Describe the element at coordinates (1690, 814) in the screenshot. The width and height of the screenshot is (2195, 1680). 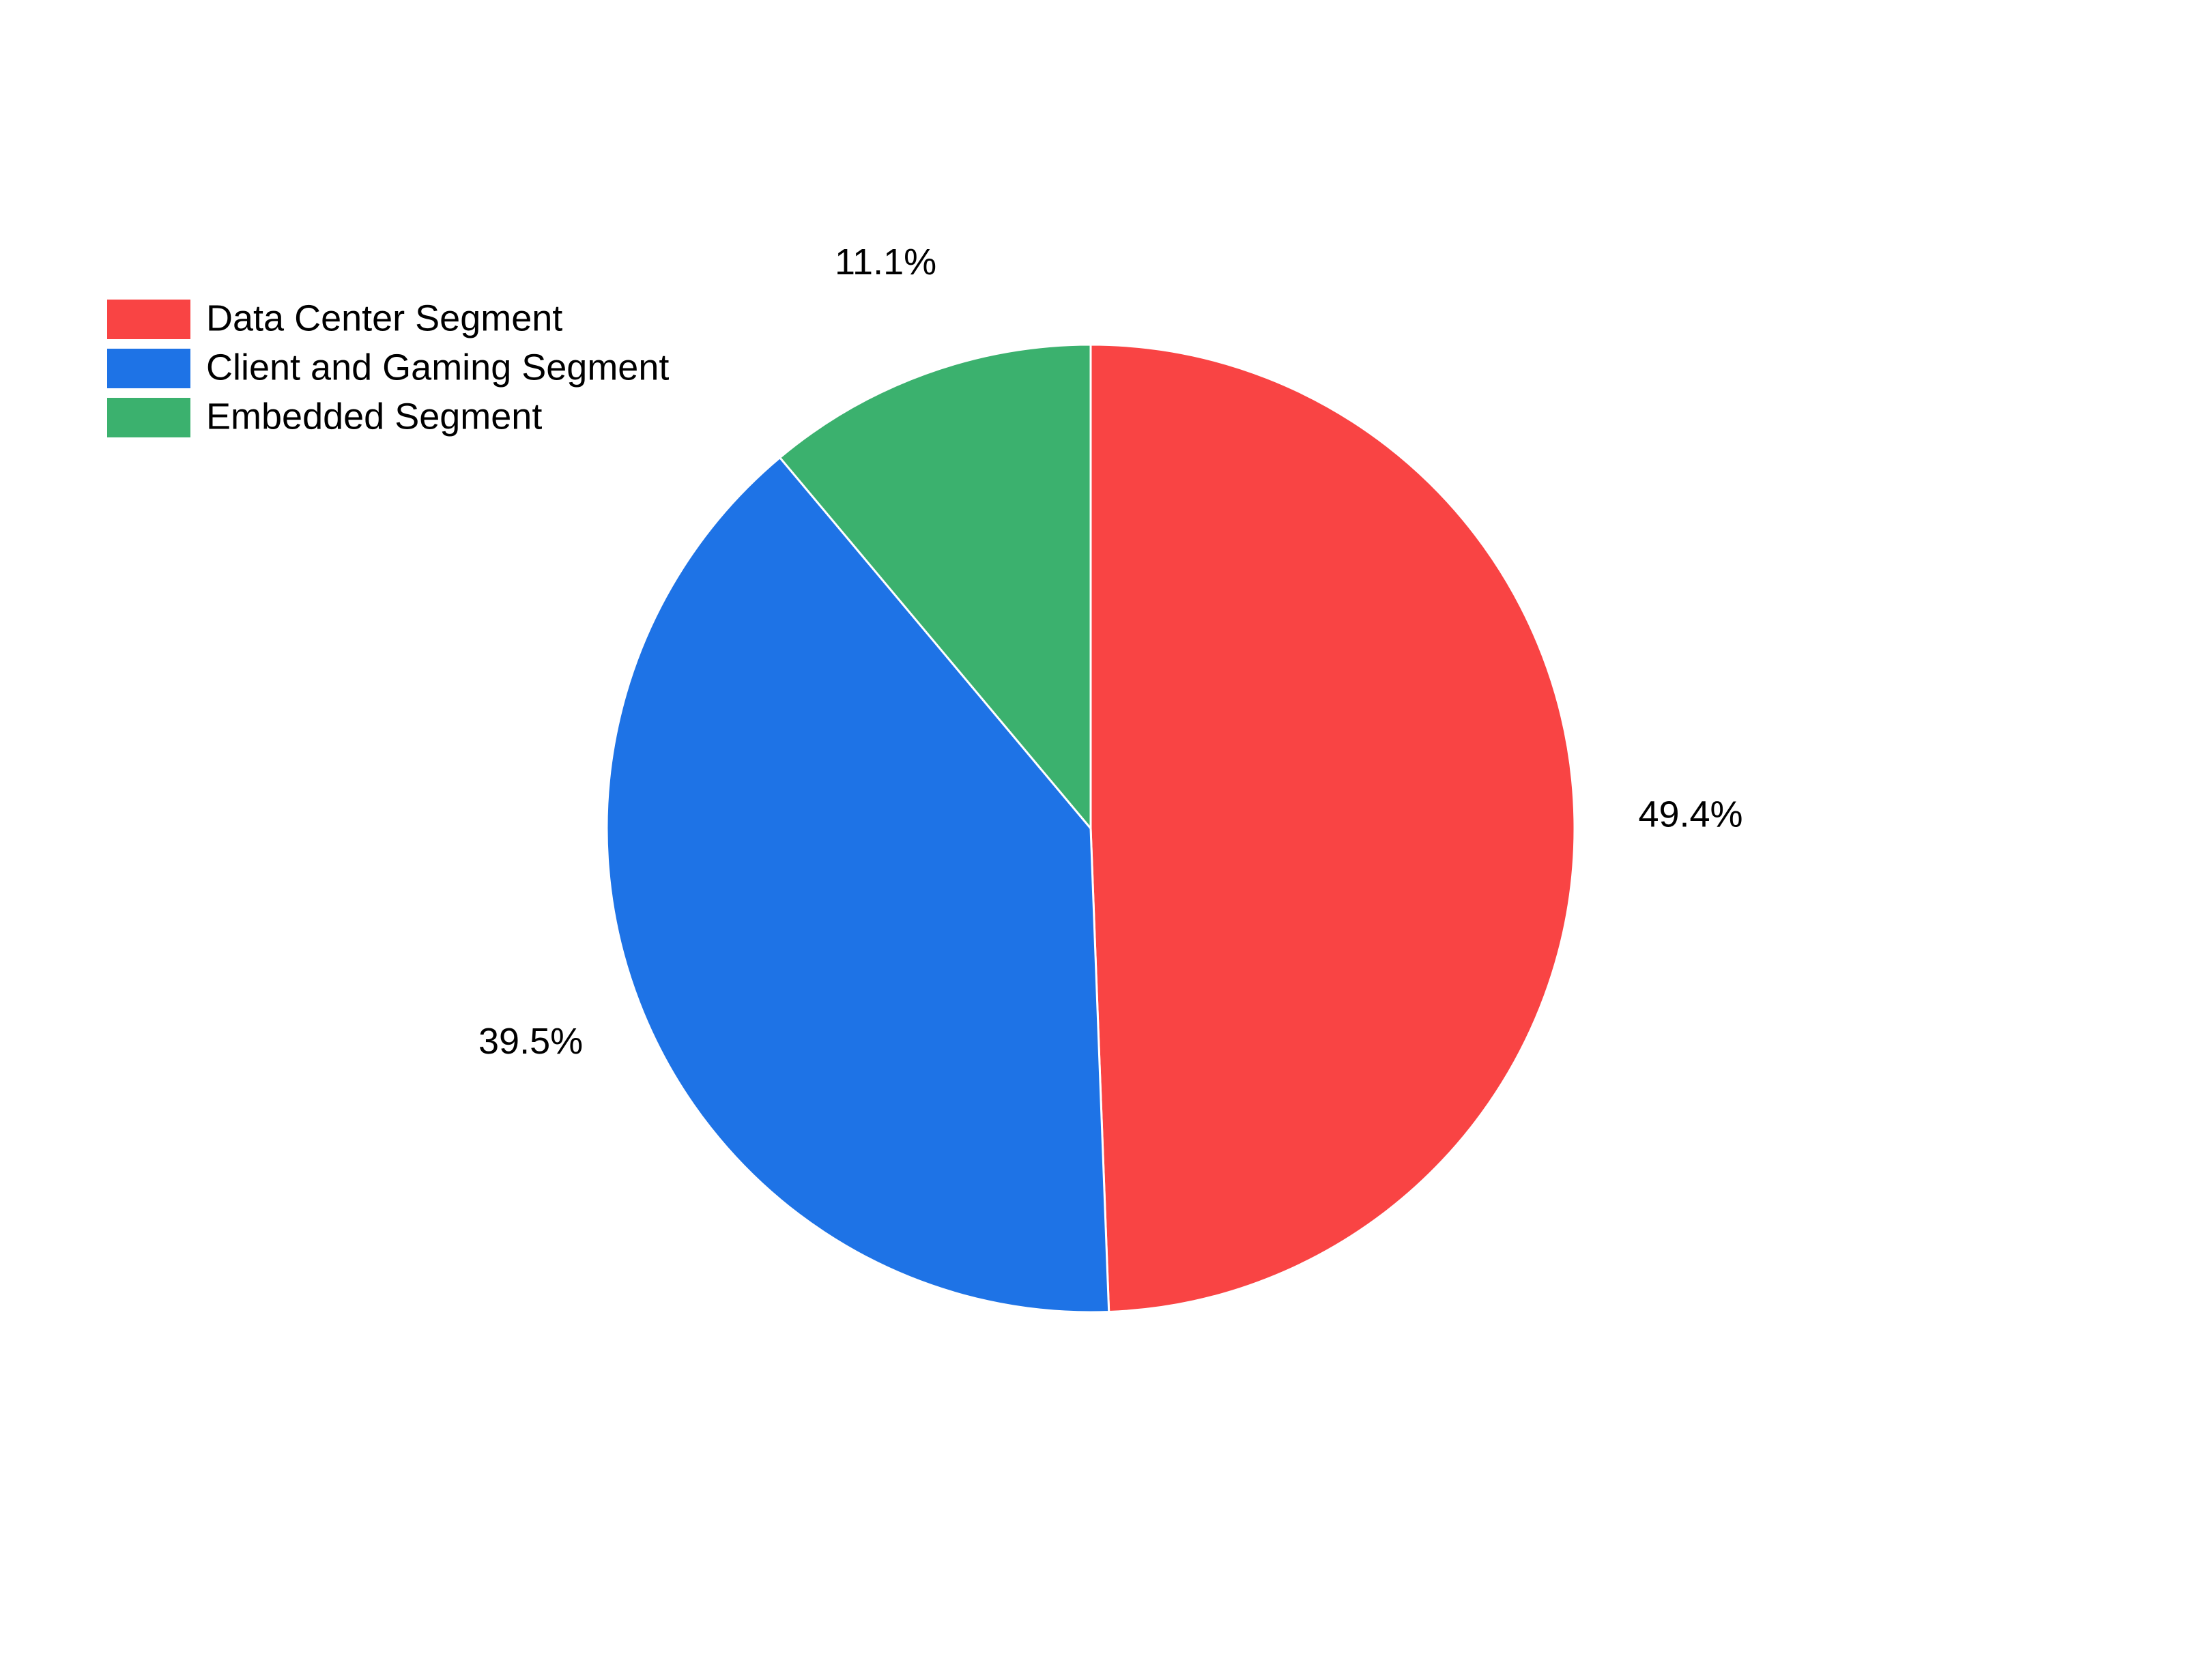
I see `data-label: 49.4%` at that location.